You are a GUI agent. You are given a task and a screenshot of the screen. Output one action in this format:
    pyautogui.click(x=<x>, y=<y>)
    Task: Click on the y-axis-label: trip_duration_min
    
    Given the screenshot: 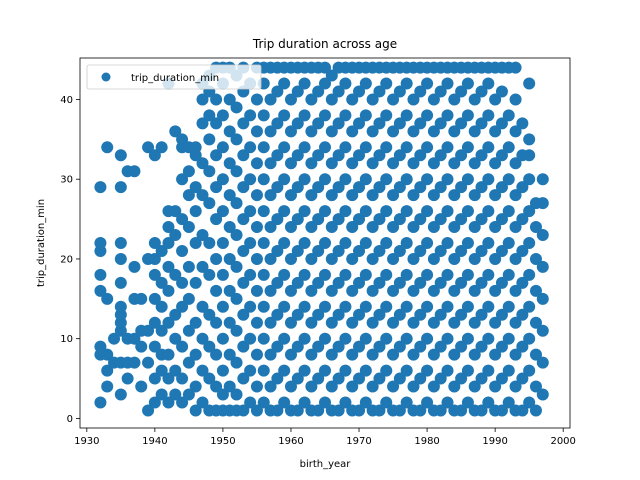 What is the action you would take?
    pyautogui.click(x=41, y=243)
    